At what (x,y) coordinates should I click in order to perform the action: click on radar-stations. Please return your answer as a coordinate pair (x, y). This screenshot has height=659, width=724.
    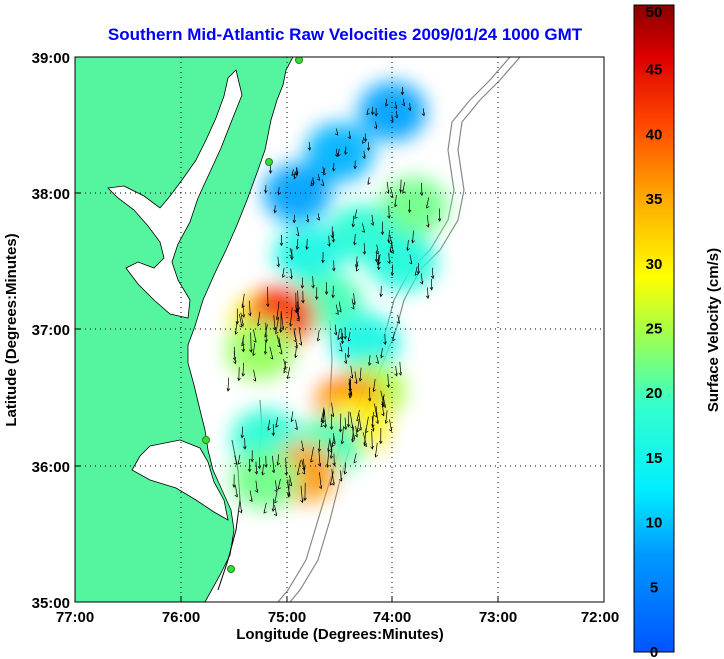
    Looking at the image, I should click on (252, 315).